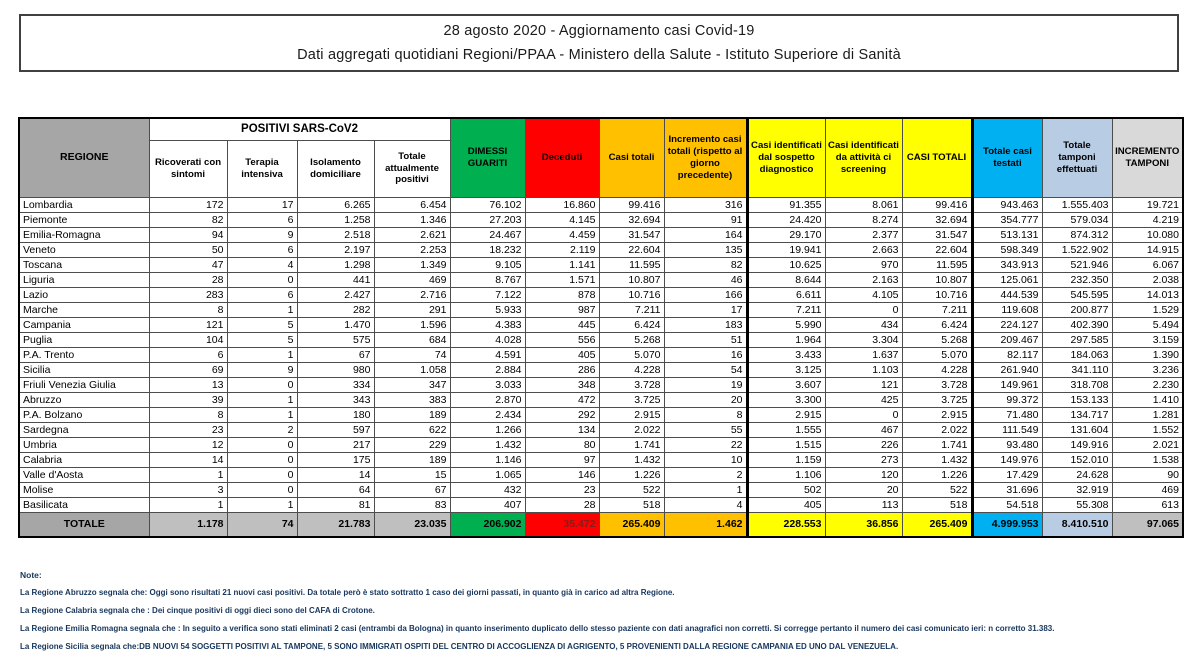 The image size is (1200, 666). I want to click on value-cell: 316, so click(705, 204).